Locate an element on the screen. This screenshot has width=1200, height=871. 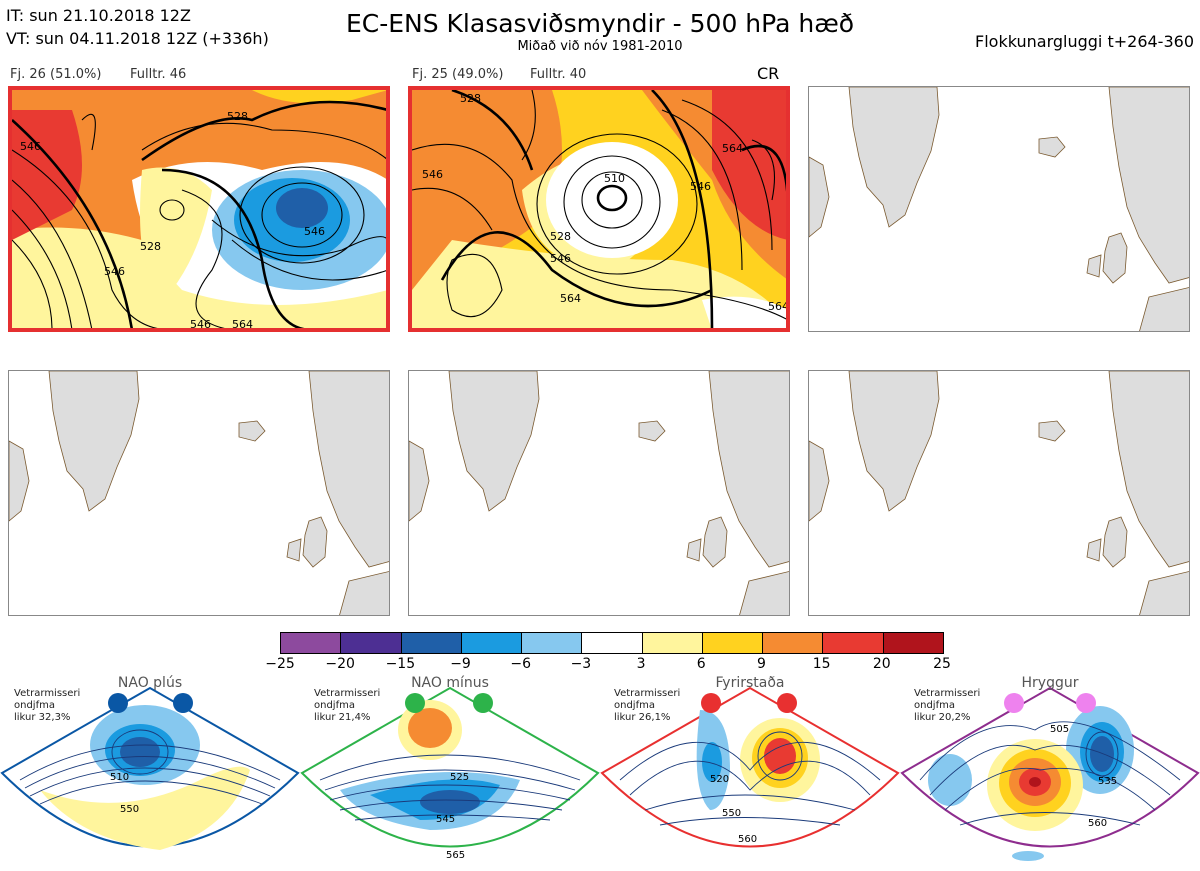
colorbar-tick-label: −9 is located at coordinates (460, 664).